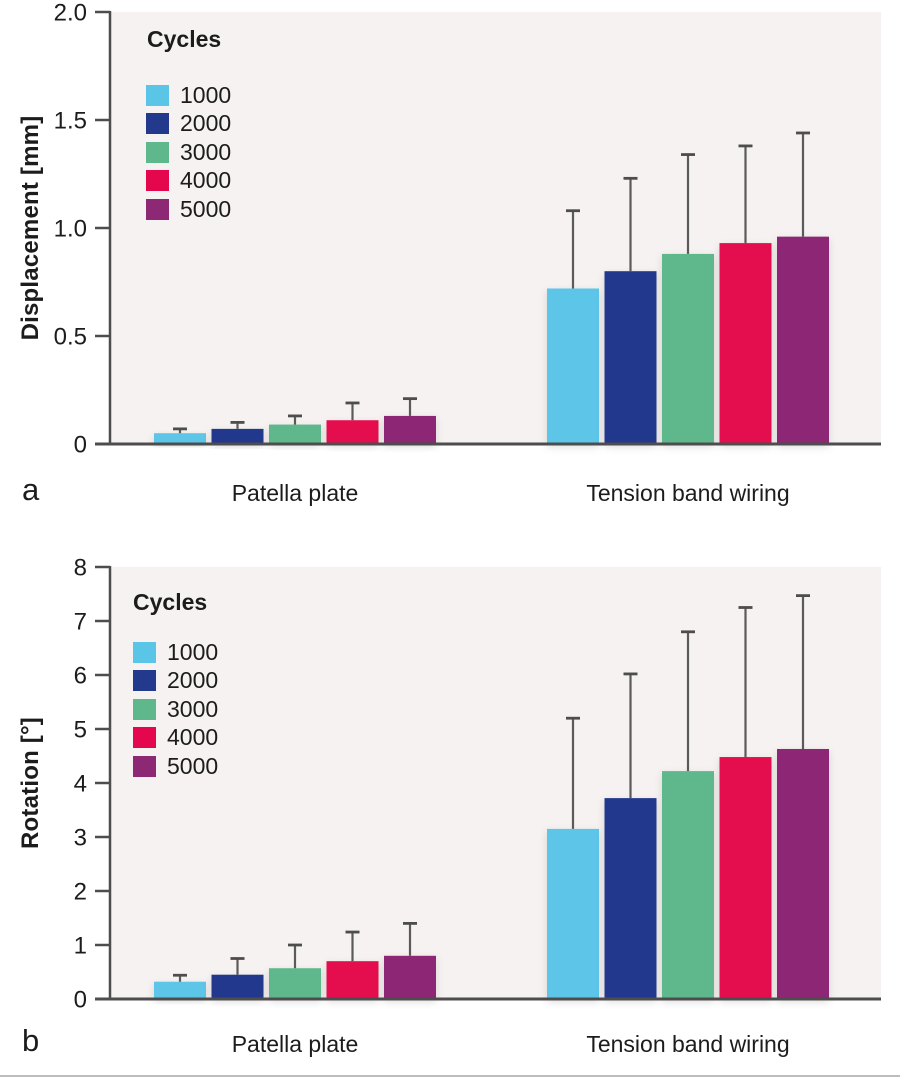 The width and height of the screenshot is (900, 1080). What do you see at coordinates (80, 568) in the screenshot?
I see `y-tick-label: 8` at bounding box center [80, 568].